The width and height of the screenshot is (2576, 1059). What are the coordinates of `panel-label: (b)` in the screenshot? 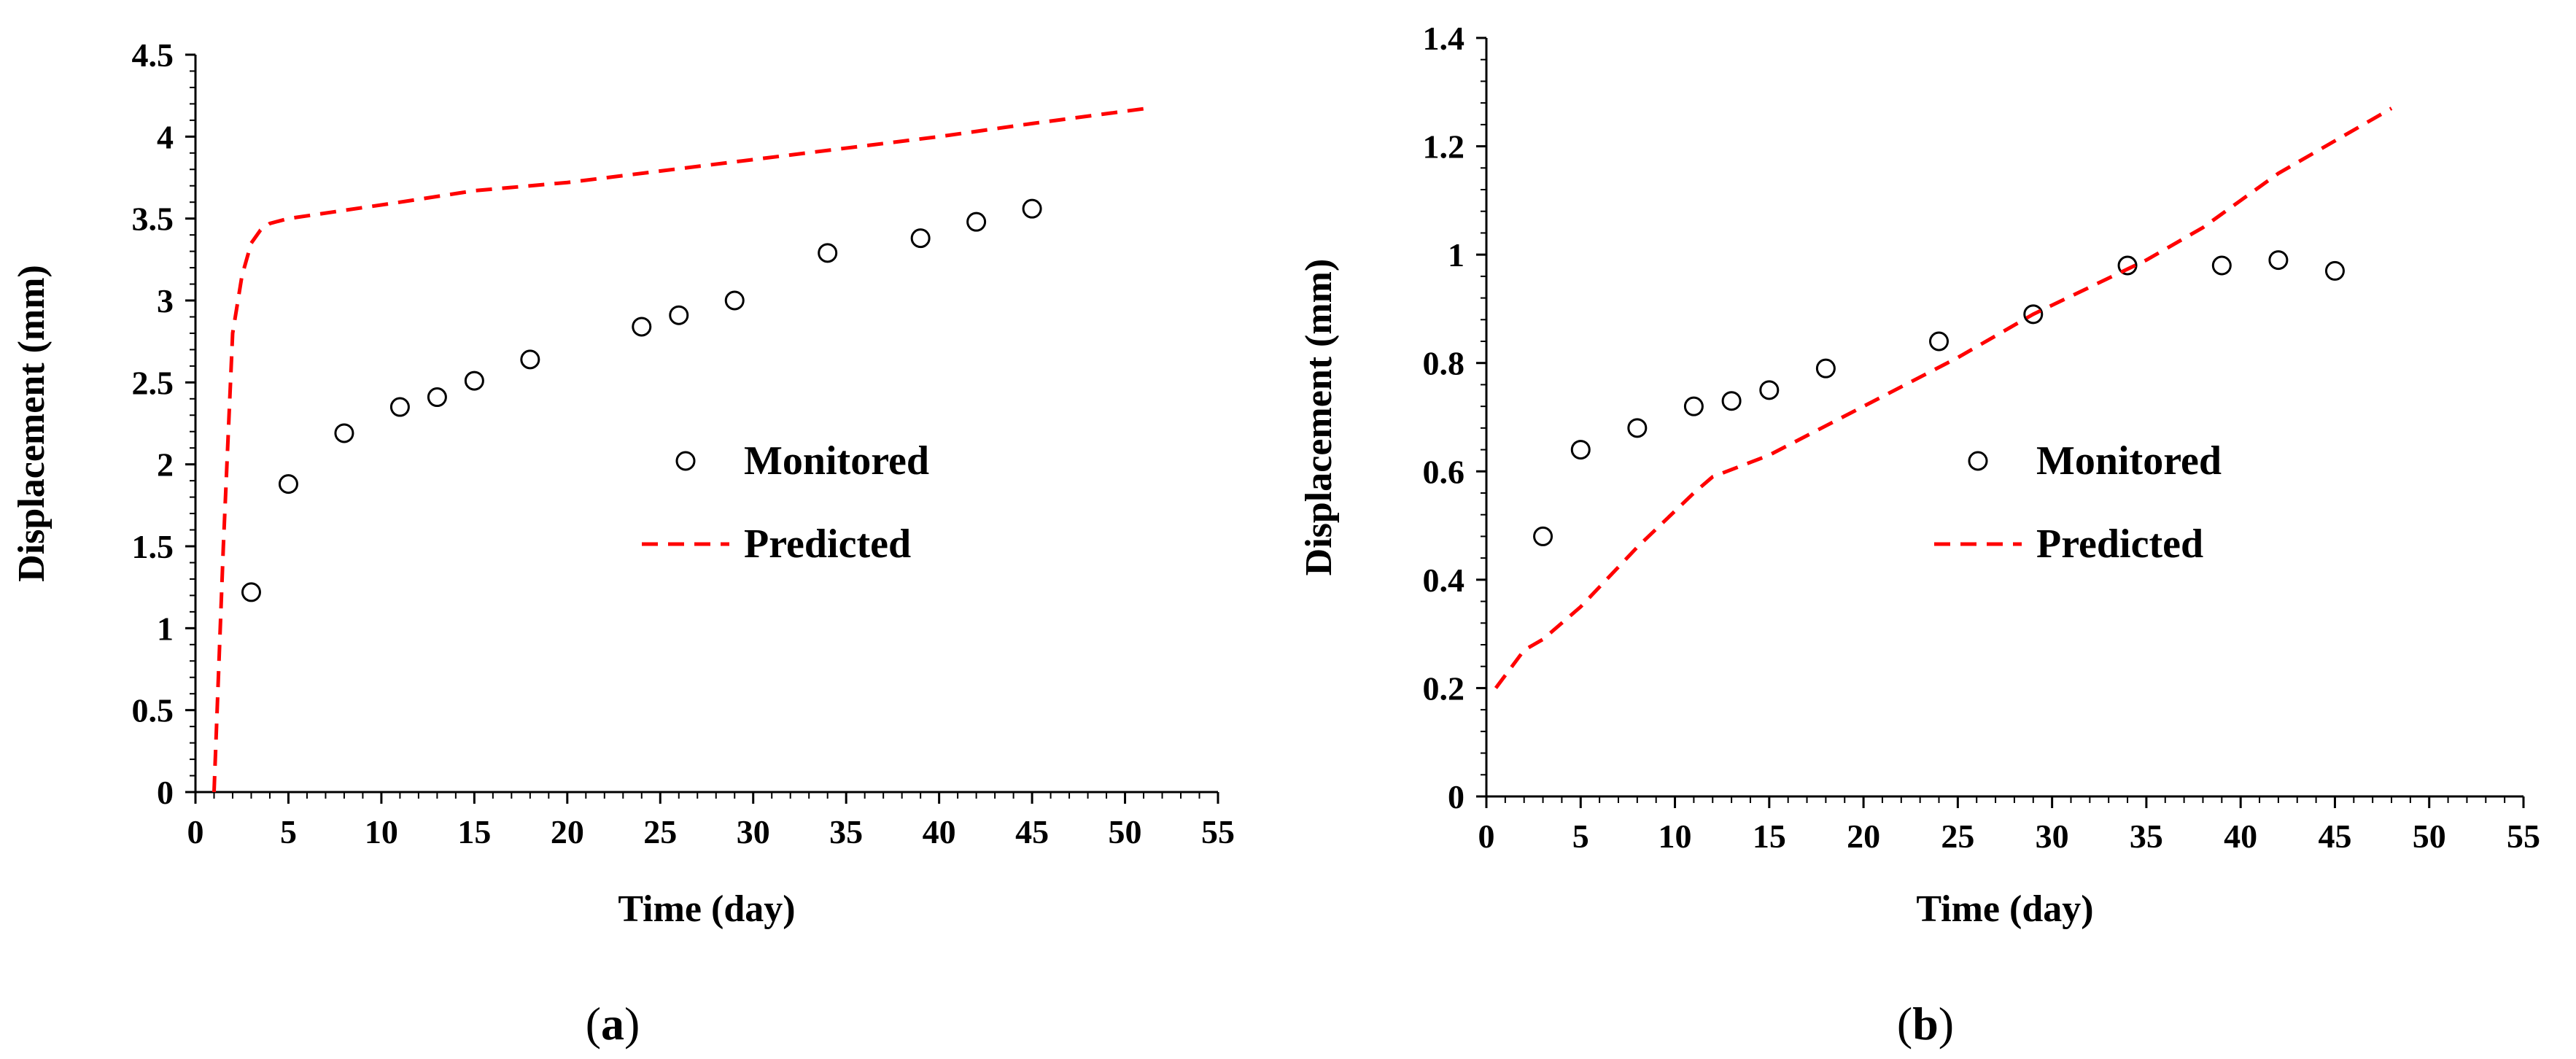 It's located at (1926, 1024).